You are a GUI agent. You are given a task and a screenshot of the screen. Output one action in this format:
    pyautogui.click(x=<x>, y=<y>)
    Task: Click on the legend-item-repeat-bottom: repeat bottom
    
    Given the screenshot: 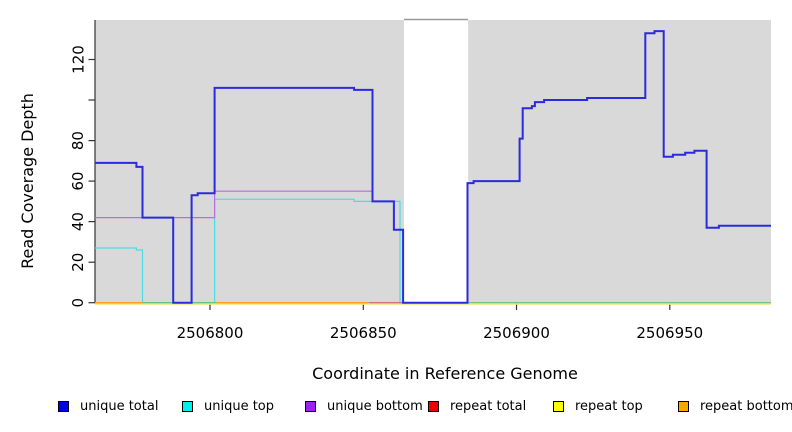 What is the action you would take?
    pyautogui.click(x=735, y=406)
    